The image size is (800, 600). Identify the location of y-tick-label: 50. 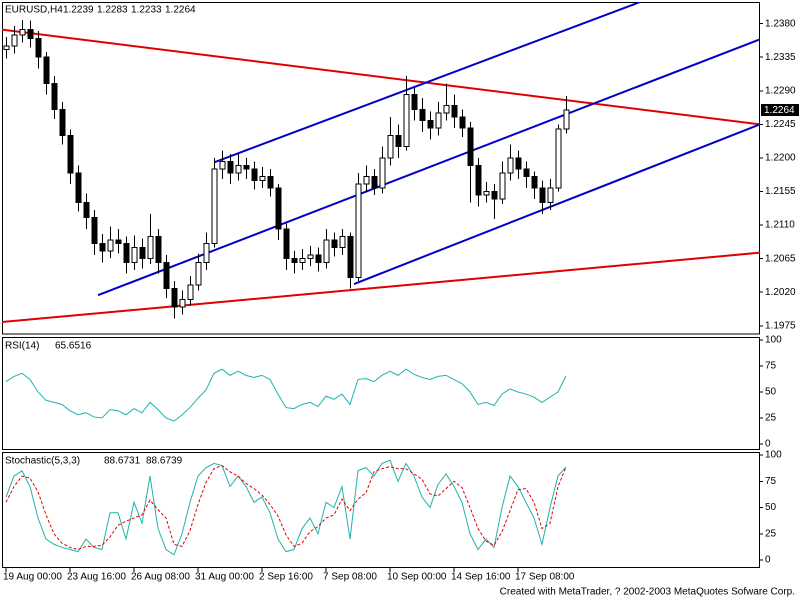
(771, 507).